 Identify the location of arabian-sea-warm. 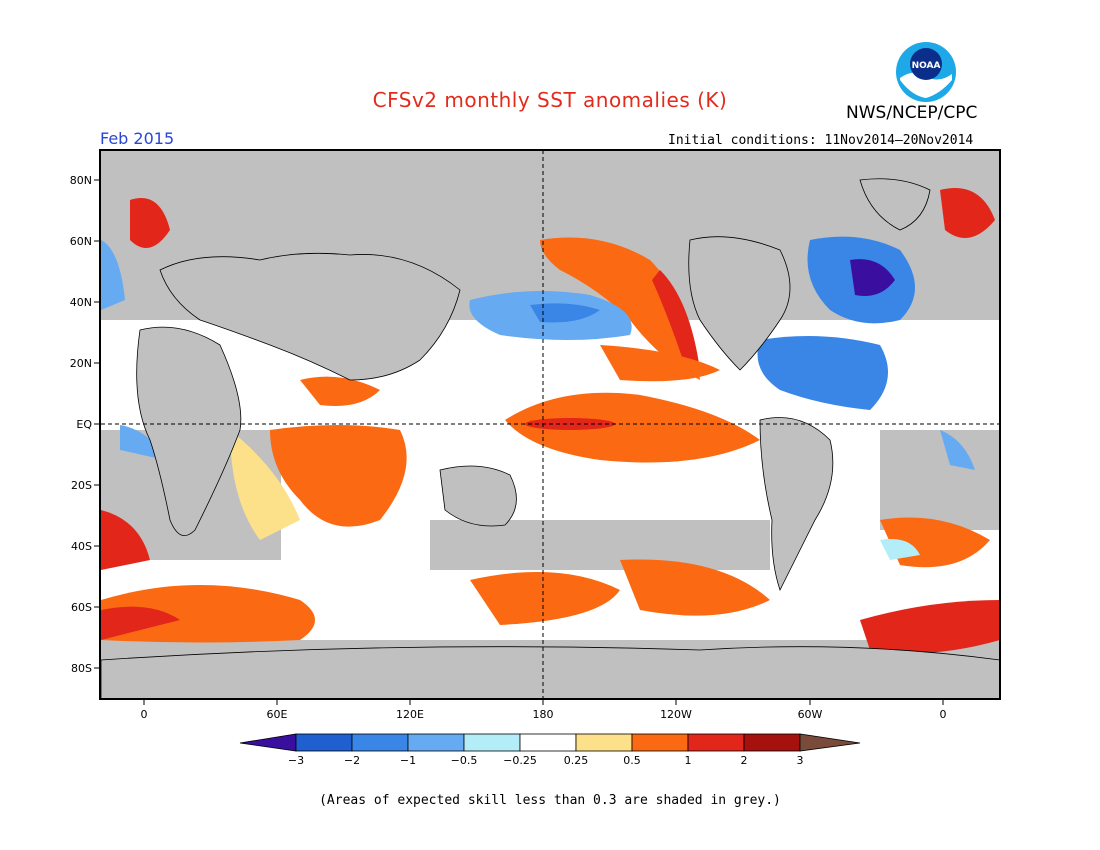
(340, 391).